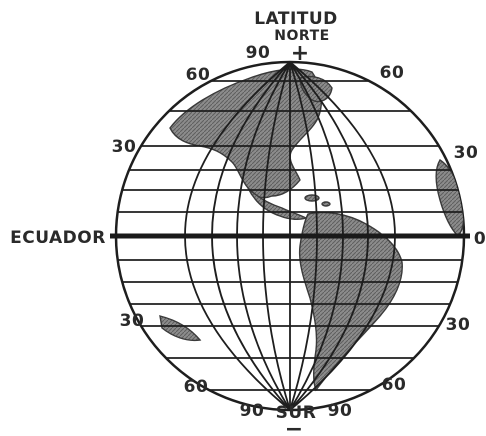 The width and height of the screenshot is (486, 436). What do you see at coordinates (480, 239) in the screenshot?
I see `equator-zero-label: 0` at bounding box center [480, 239].